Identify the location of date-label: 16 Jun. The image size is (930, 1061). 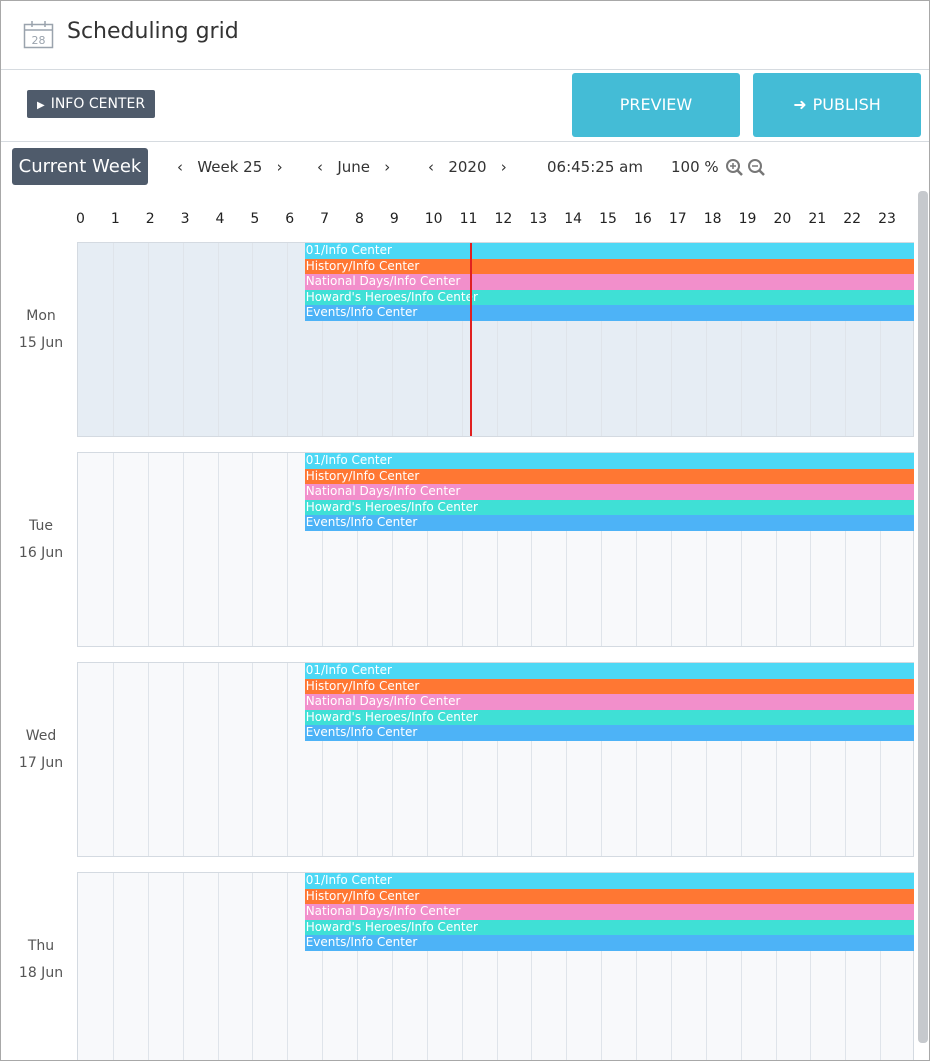
(41, 553).